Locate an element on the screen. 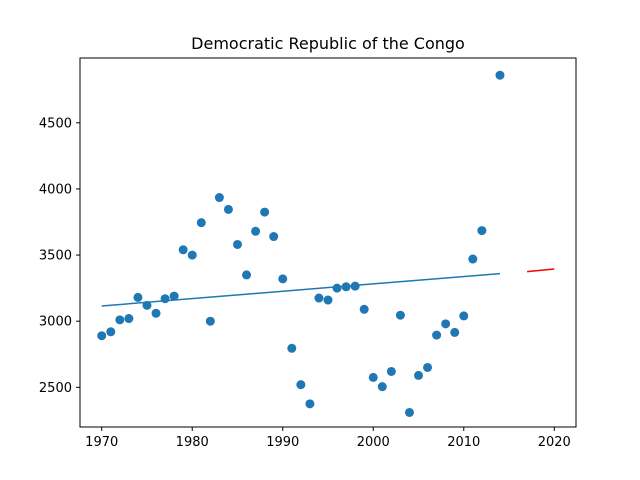 This screenshot has height=480, width=640. x-tick-label: 1980 is located at coordinates (192, 442).